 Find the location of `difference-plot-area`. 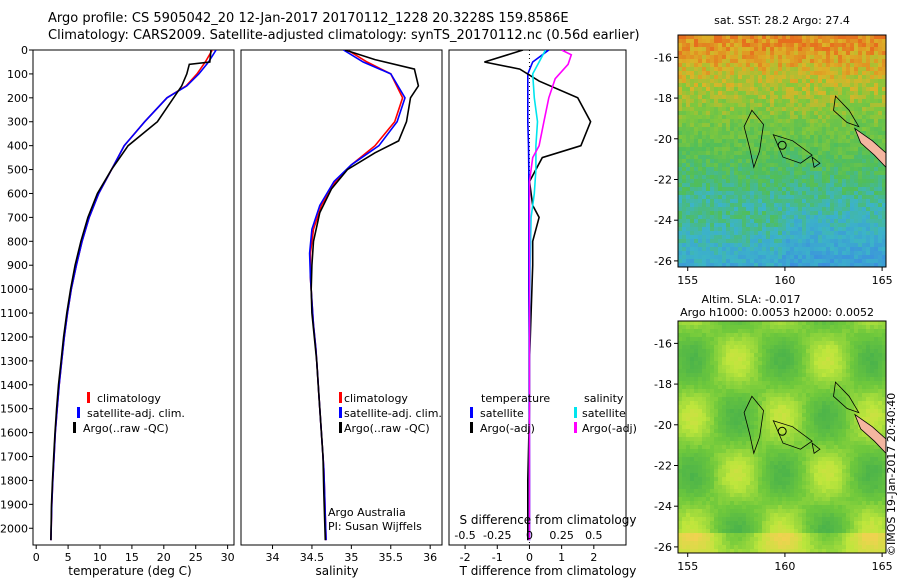

difference-plot-area is located at coordinates (538, 297).